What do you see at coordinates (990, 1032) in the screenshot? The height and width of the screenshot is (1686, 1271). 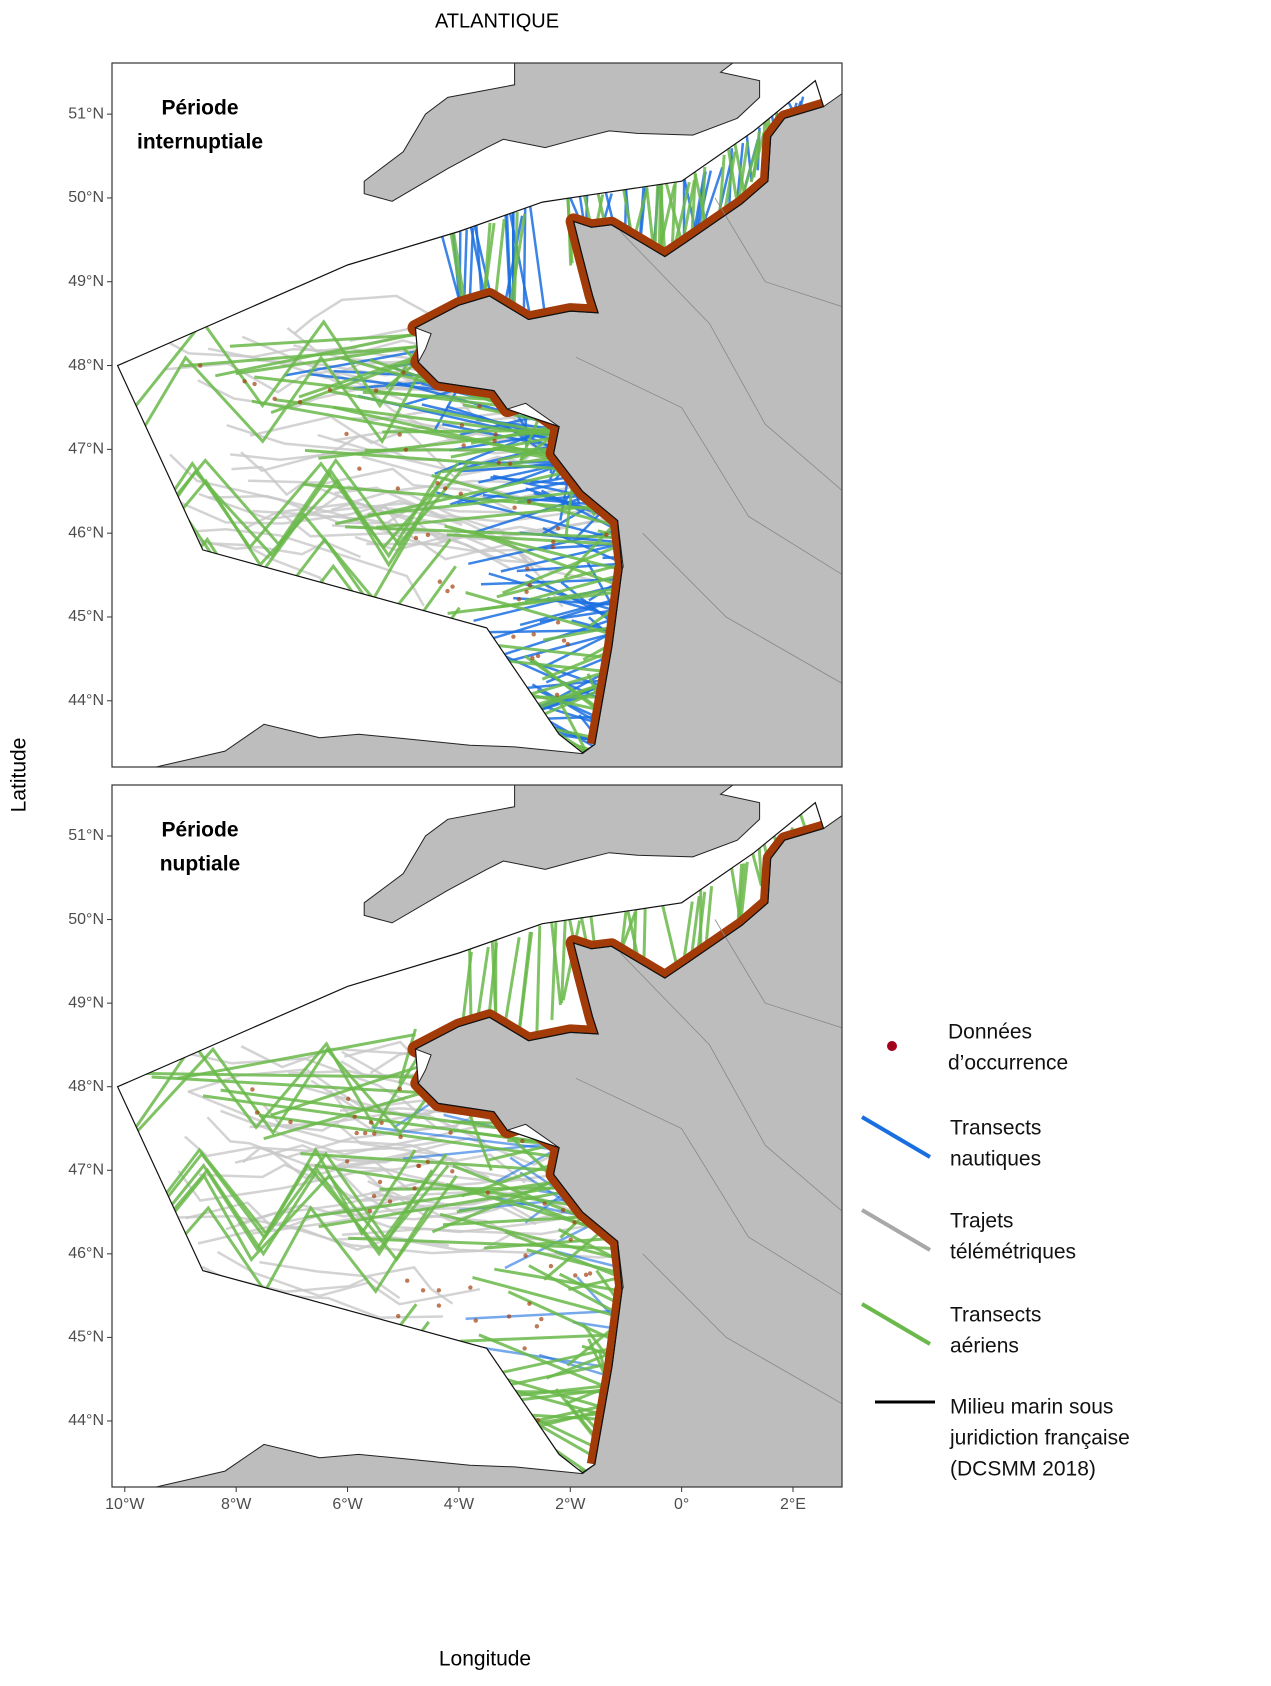 I see `legend-label: Données` at bounding box center [990, 1032].